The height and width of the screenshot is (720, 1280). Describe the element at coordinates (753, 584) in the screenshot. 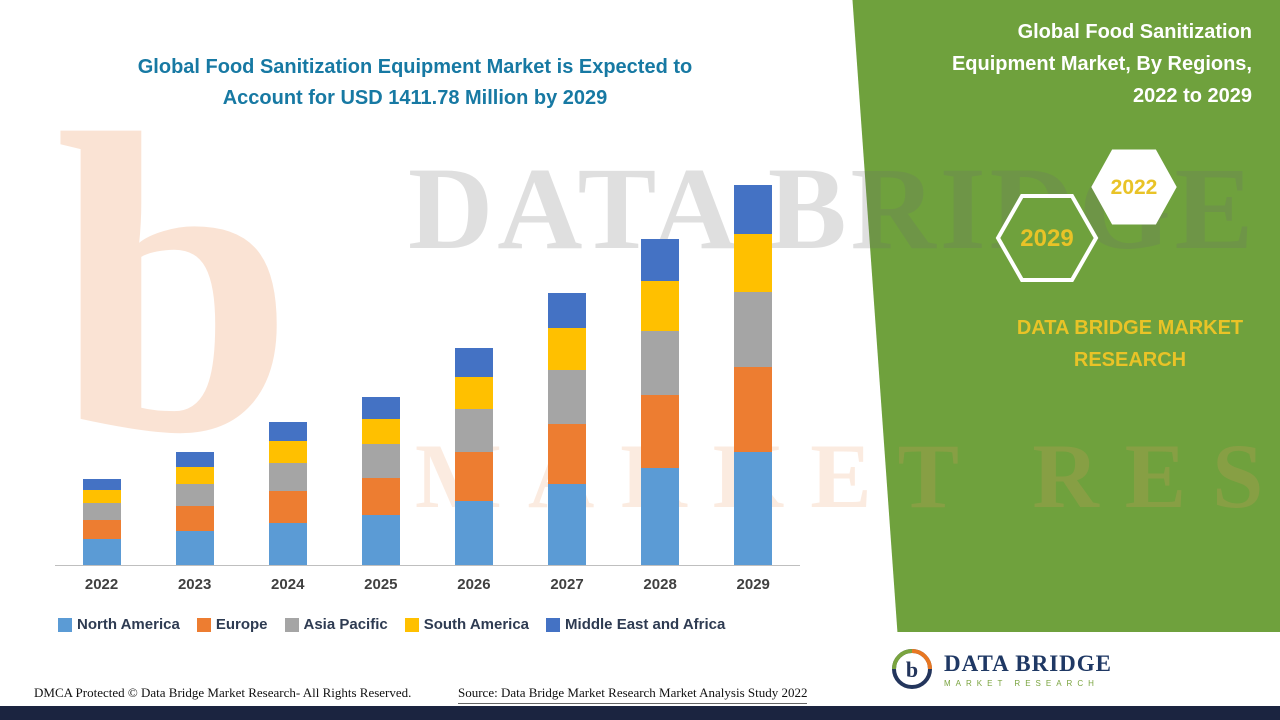

I see `x-axis-label: 2029` at that location.